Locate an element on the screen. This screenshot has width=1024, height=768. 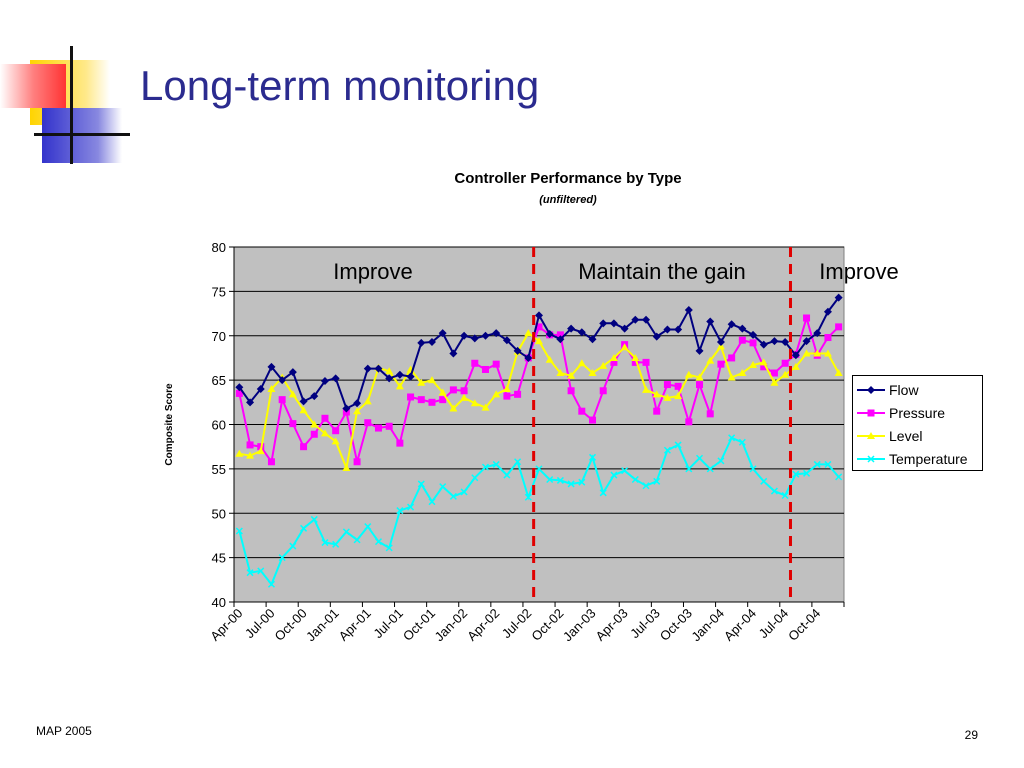
y-tick-label: 70 is located at coordinates (219, 336).